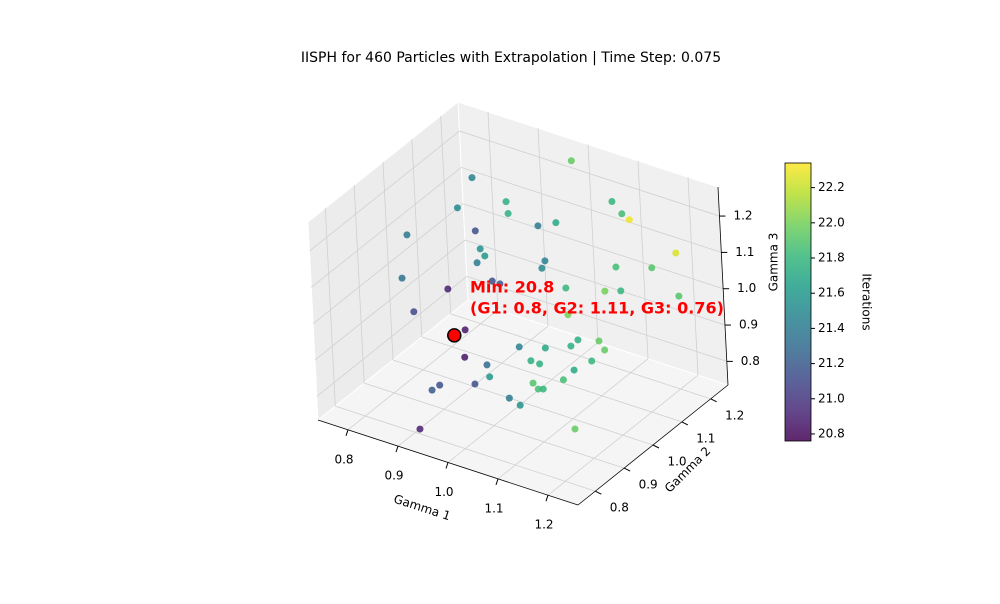 The height and width of the screenshot is (604, 1000). What do you see at coordinates (831, 258) in the screenshot?
I see `colorbar-tick-label: 21.8` at bounding box center [831, 258].